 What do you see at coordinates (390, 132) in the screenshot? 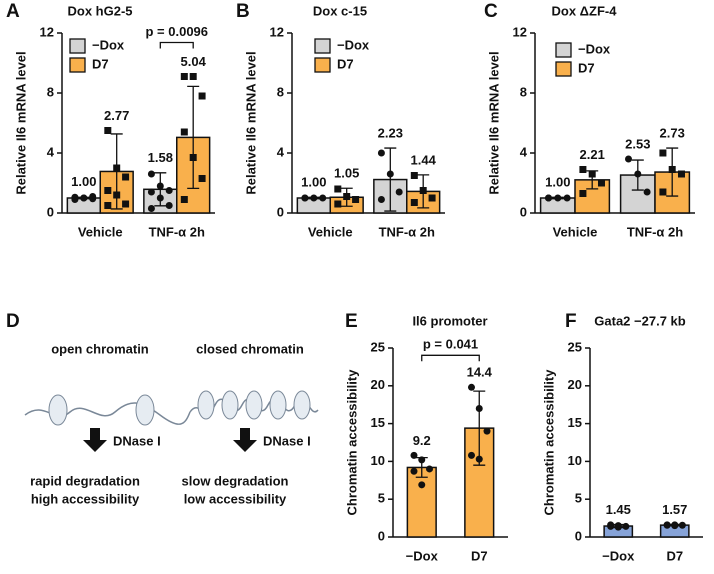
I see `value-label: 2.23` at bounding box center [390, 132].